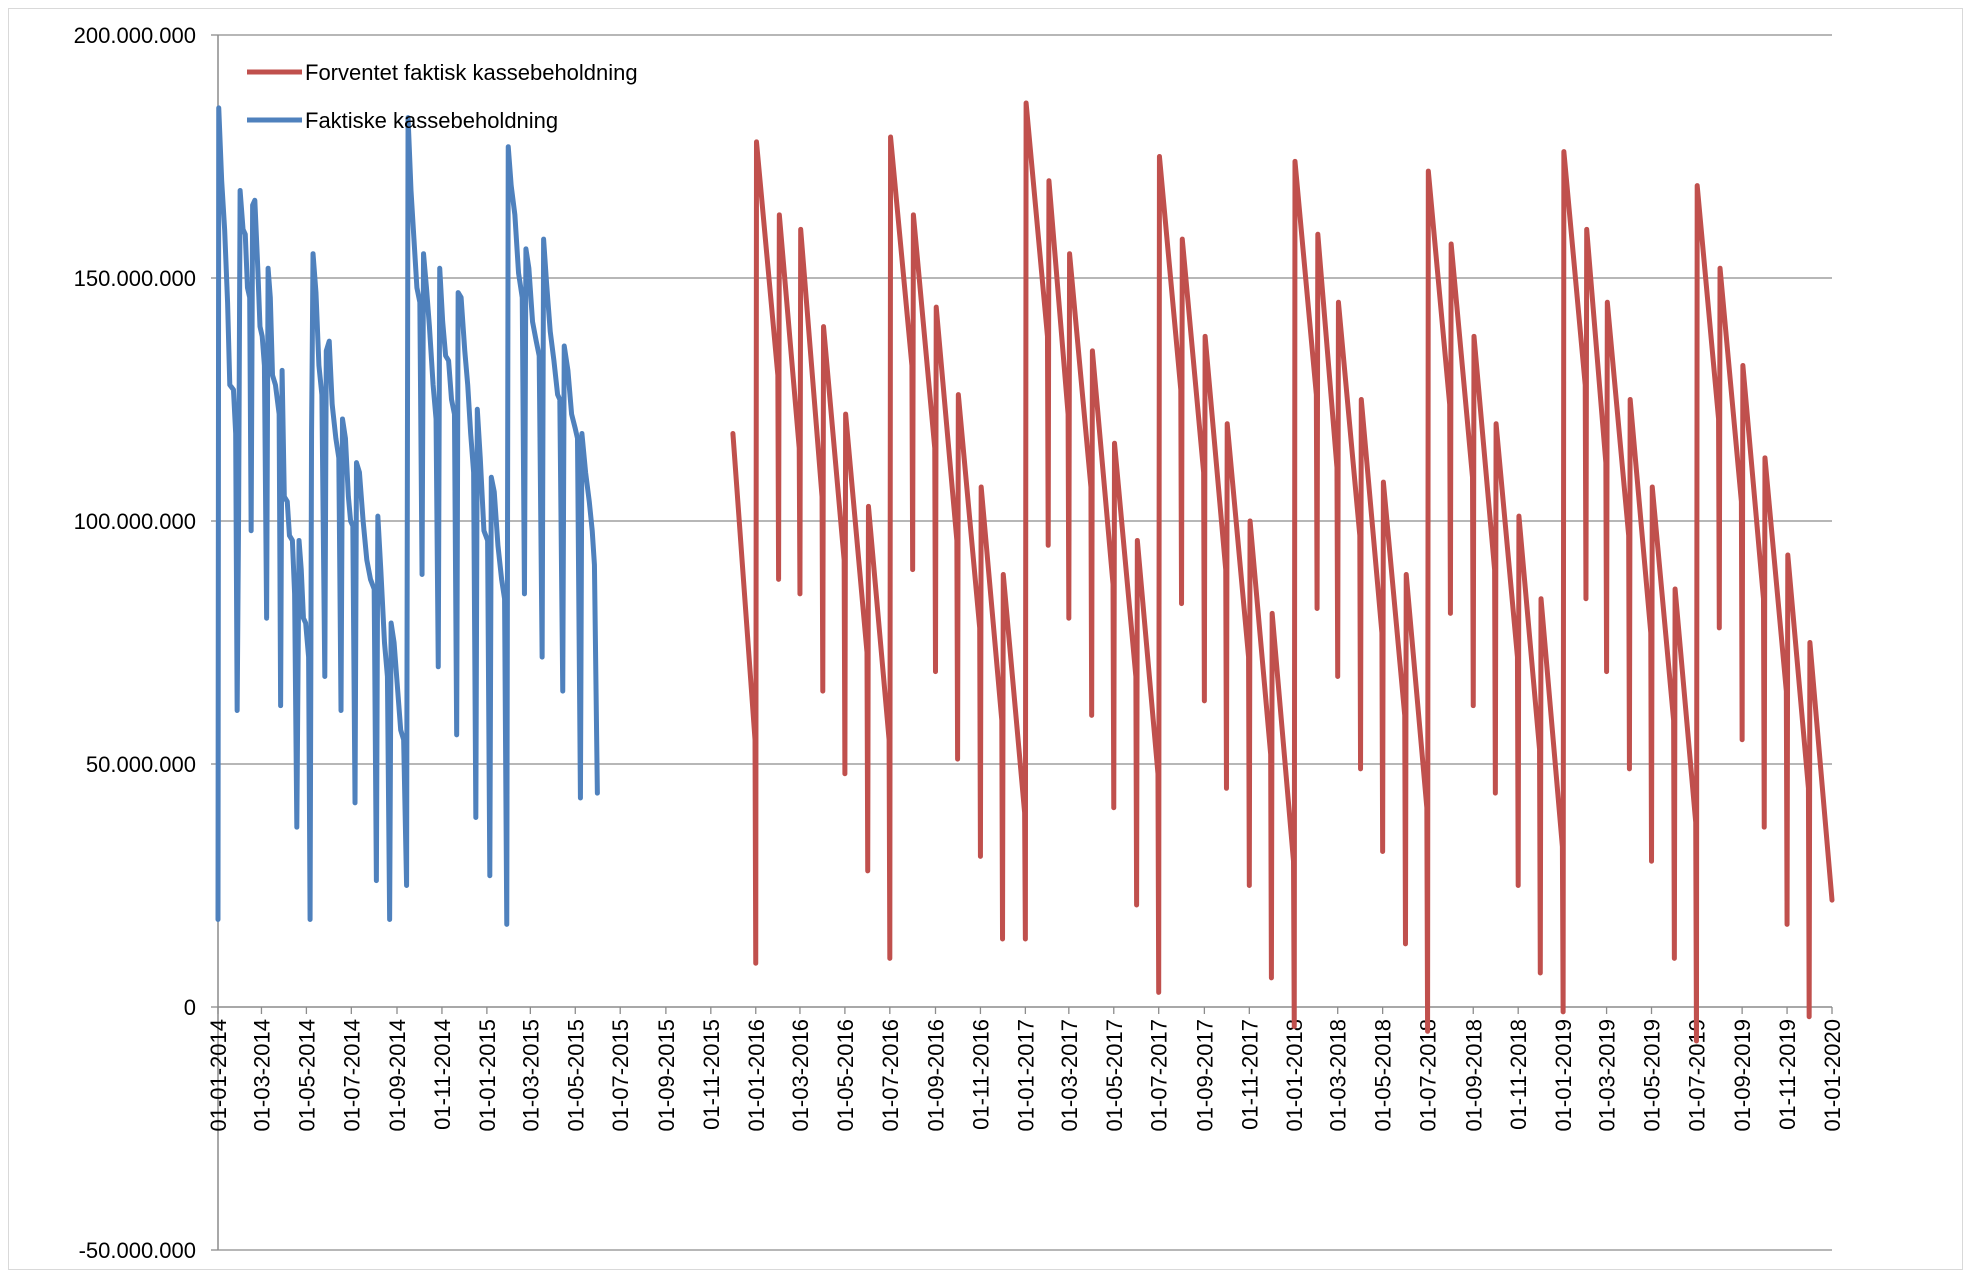 Image resolution: width=1971 pixels, height=1278 pixels. Describe the element at coordinates (890, 1075) in the screenshot. I see `x-tick-label: 01-07-2016` at that location.